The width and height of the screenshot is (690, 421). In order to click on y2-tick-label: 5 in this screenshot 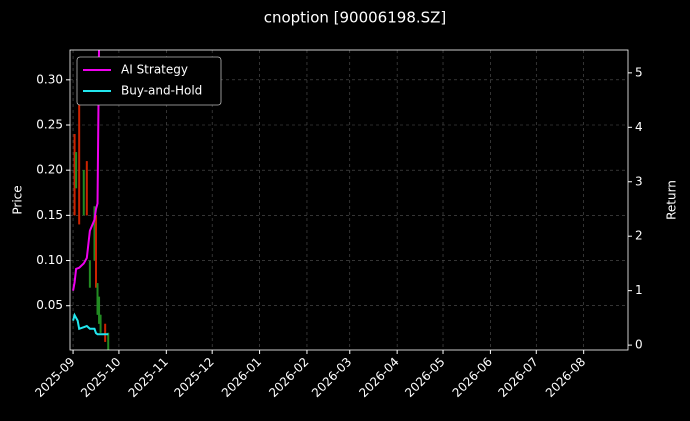, I will do `click(639, 72)`.